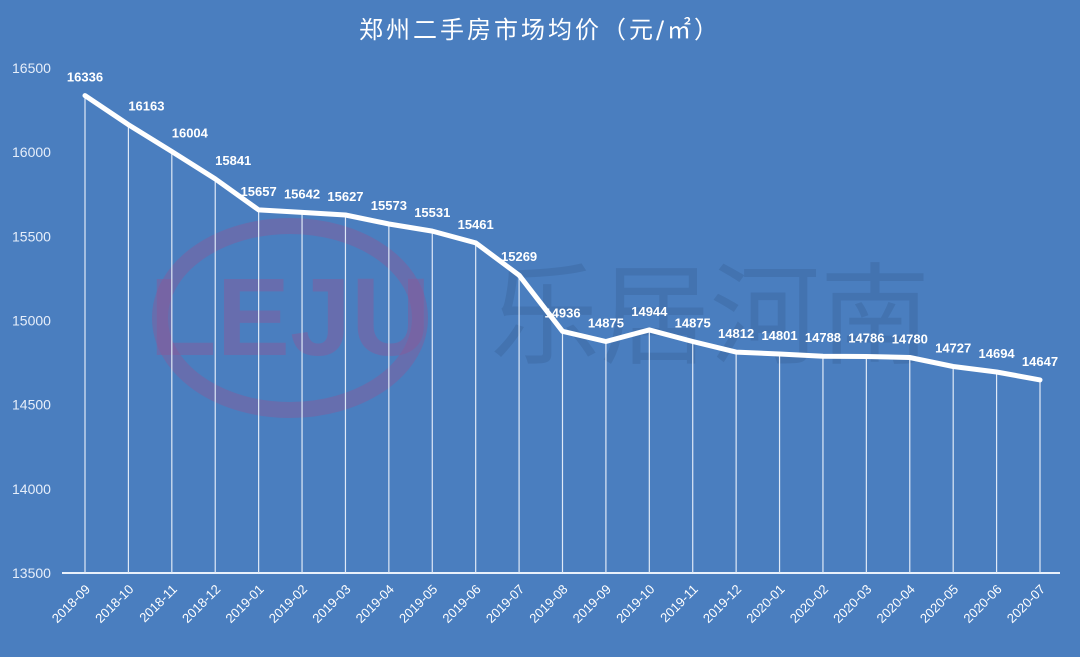 This screenshot has height=657, width=1080. What do you see at coordinates (779, 335) in the screenshot?
I see `data-label: 14801` at bounding box center [779, 335].